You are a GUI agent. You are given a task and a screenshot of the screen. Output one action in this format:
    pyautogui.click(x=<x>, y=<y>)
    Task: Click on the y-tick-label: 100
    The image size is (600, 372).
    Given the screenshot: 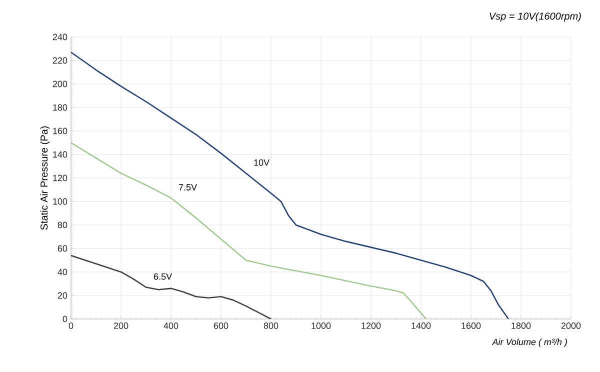 What is the action you would take?
    pyautogui.click(x=60, y=201)
    